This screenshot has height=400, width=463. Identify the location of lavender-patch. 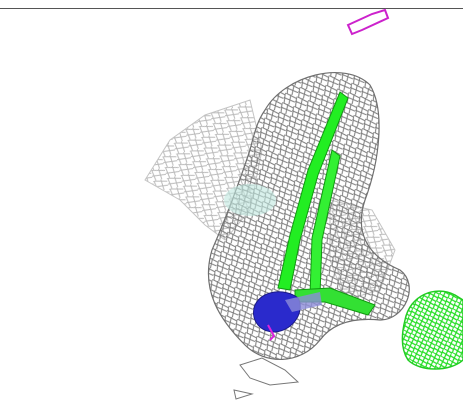
(303, 302).